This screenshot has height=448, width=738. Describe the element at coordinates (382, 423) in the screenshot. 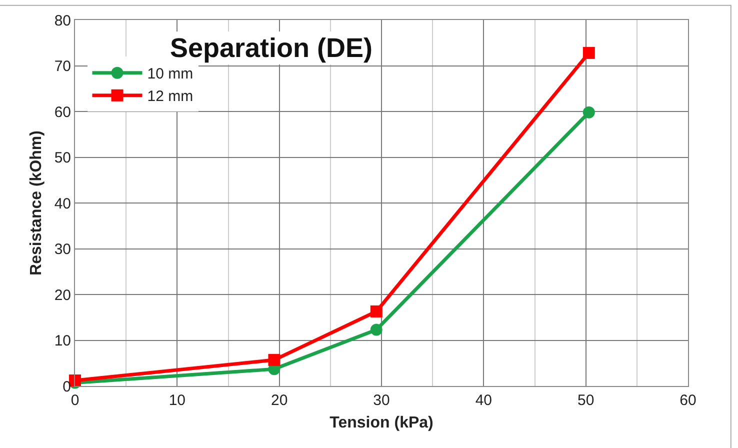

I see `x-axis-title: Tension (kPa)` at that location.